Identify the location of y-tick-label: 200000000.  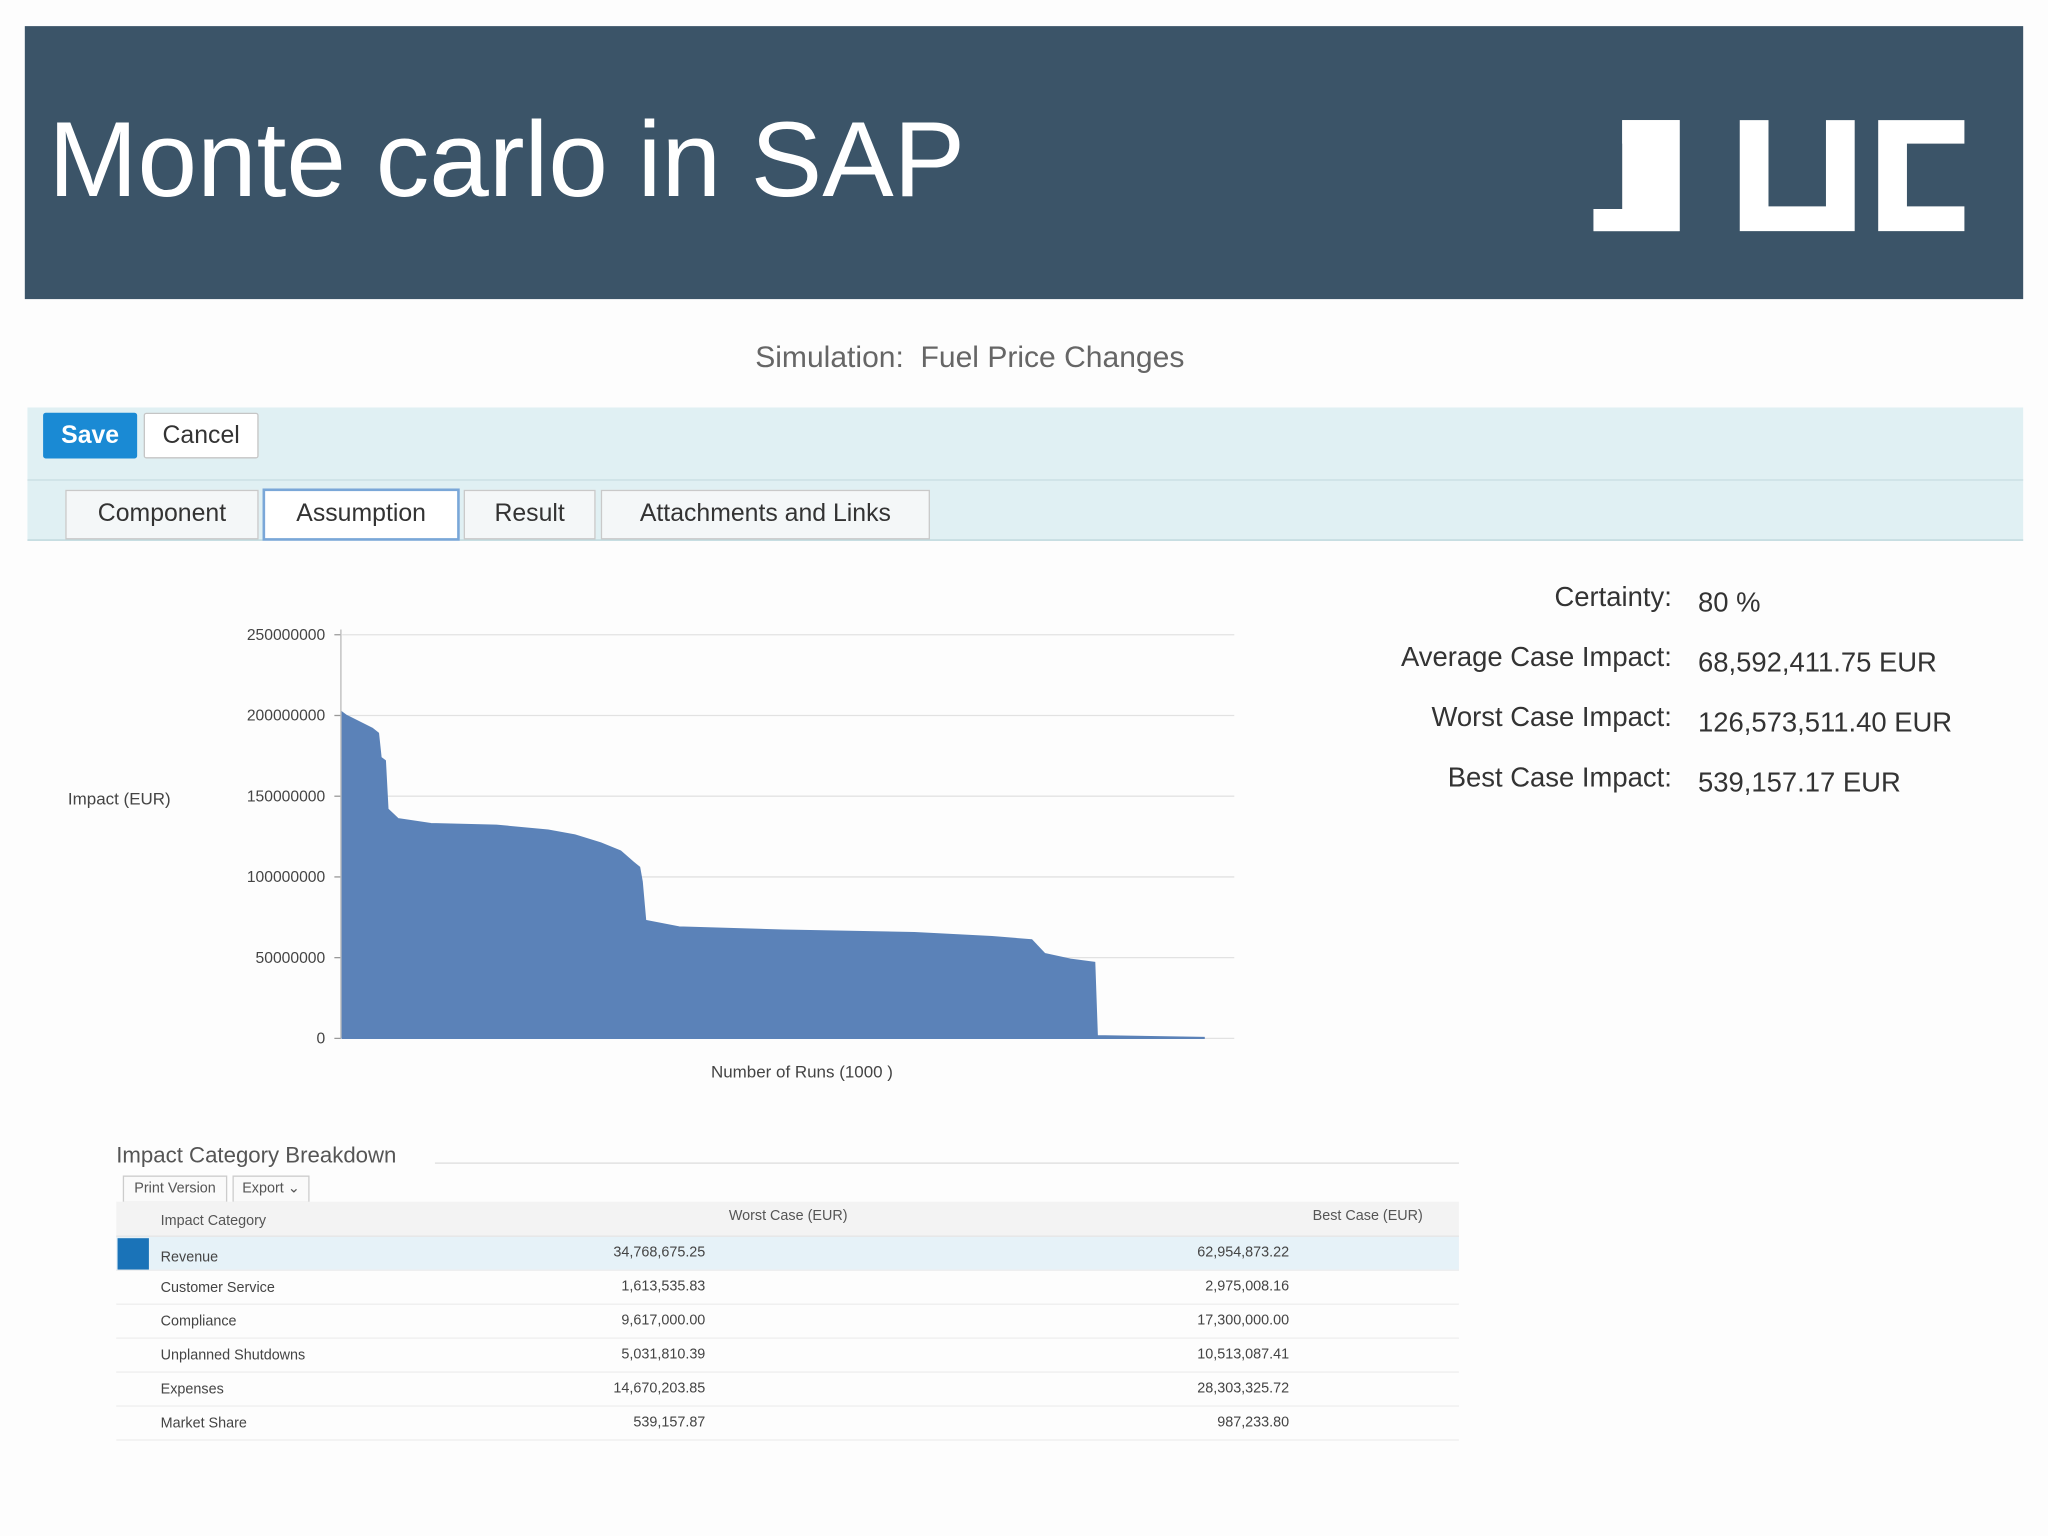
(286, 716).